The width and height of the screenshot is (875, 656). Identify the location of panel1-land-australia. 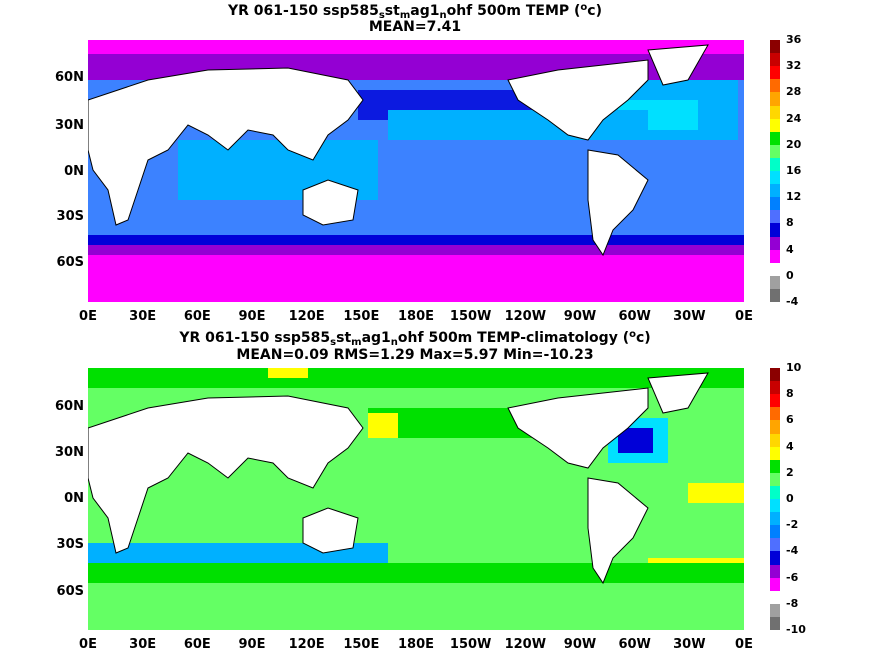
(330, 202).